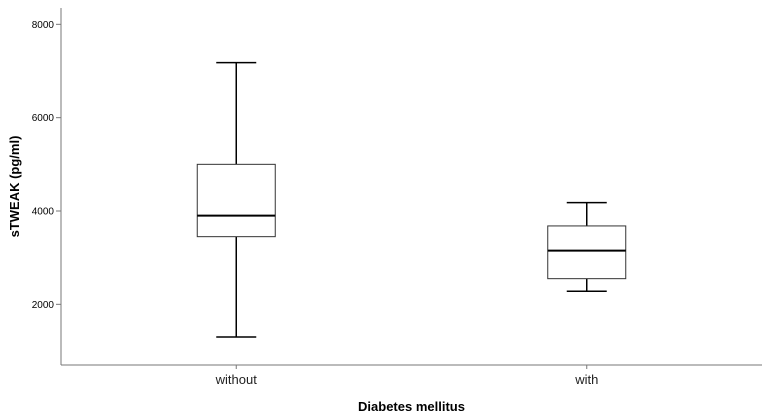 The width and height of the screenshot is (770, 419). What do you see at coordinates (411, 406) in the screenshot?
I see `x-axis-title: Diabetes mellitus` at bounding box center [411, 406].